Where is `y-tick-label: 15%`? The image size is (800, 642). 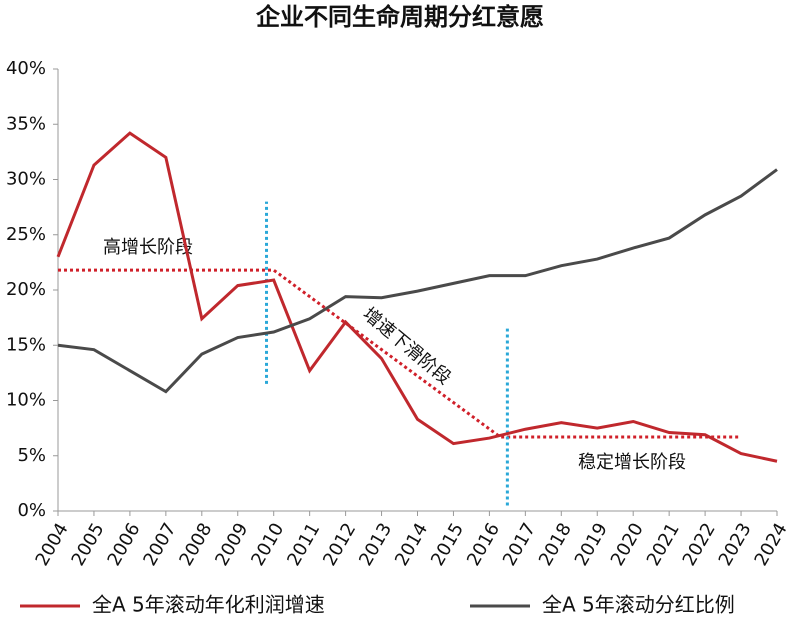 y-tick-label: 15% is located at coordinates (26, 344).